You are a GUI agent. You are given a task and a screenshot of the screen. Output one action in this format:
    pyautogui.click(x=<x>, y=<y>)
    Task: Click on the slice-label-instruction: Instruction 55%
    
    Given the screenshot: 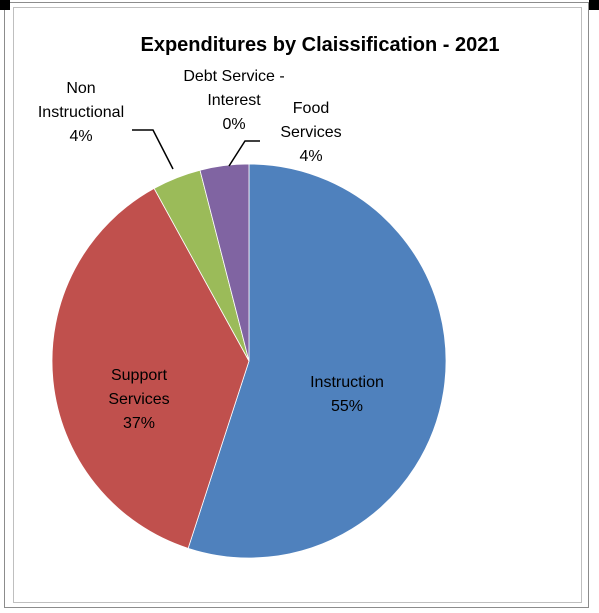 What is the action you would take?
    pyautogui.click(x=347, y=394)
    